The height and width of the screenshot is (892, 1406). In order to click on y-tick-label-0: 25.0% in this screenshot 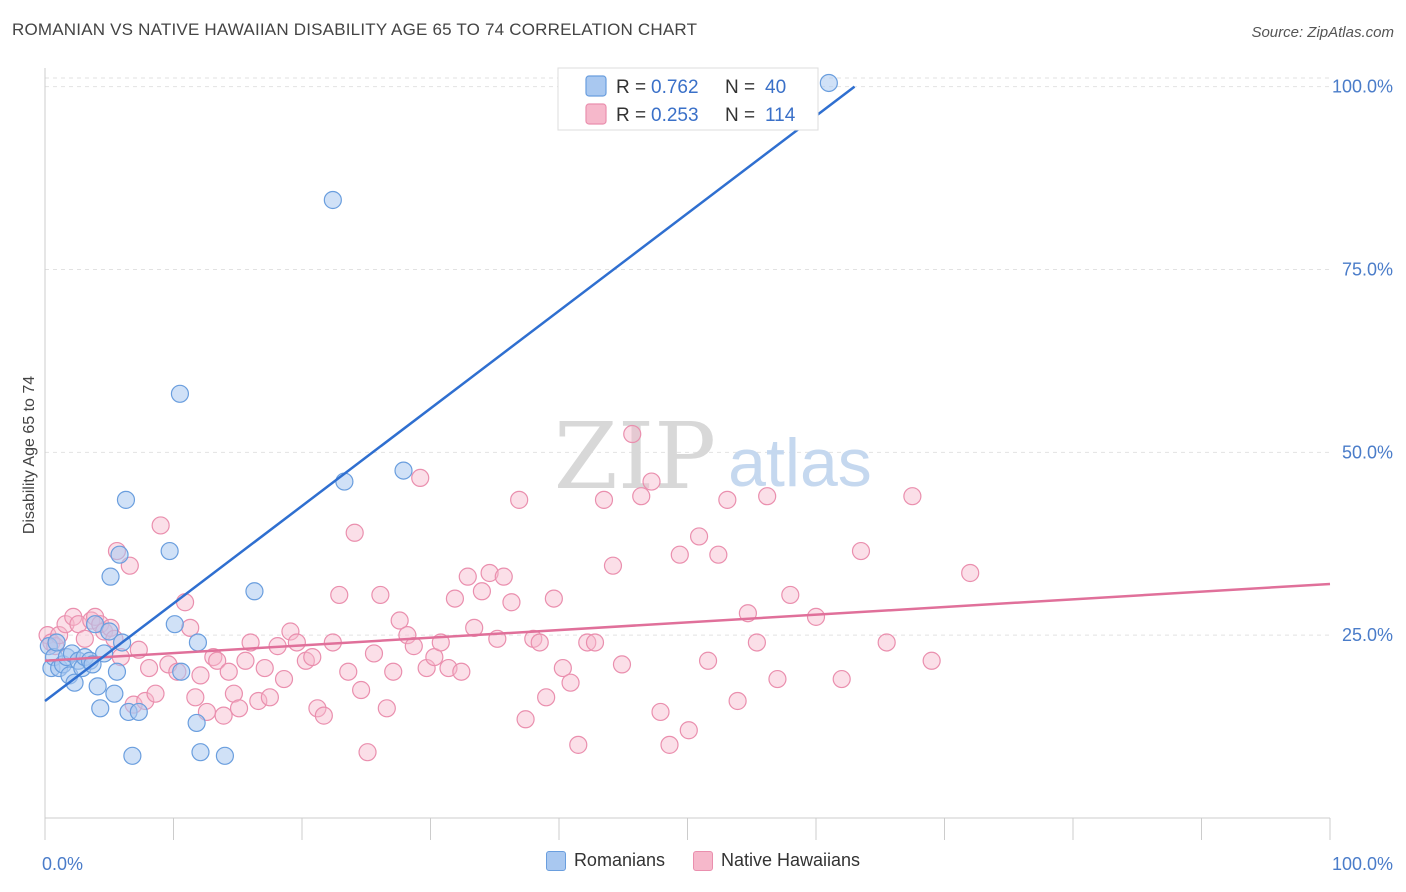, I will do `click(1367, 635)`.